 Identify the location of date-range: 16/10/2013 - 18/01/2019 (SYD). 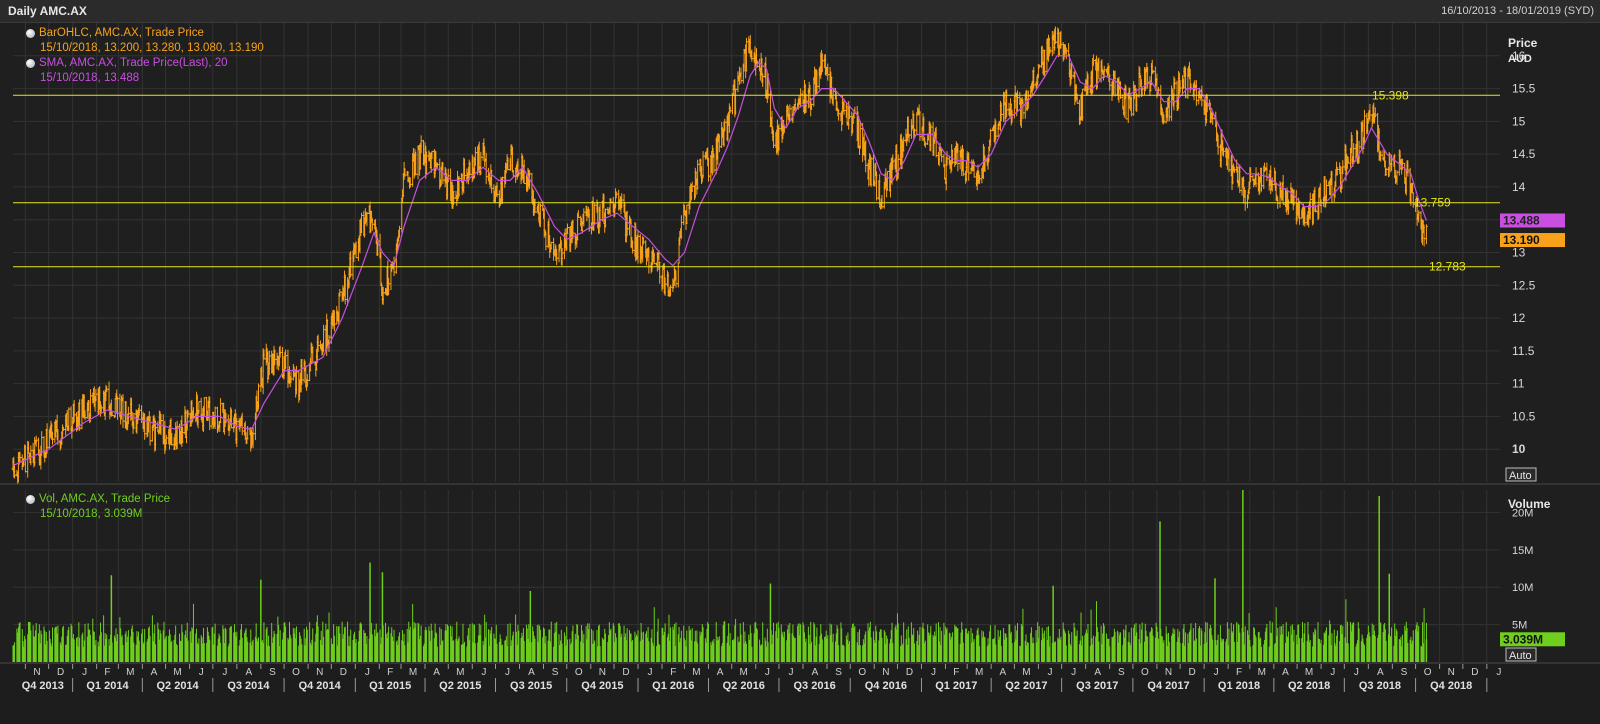
(1517, 11).